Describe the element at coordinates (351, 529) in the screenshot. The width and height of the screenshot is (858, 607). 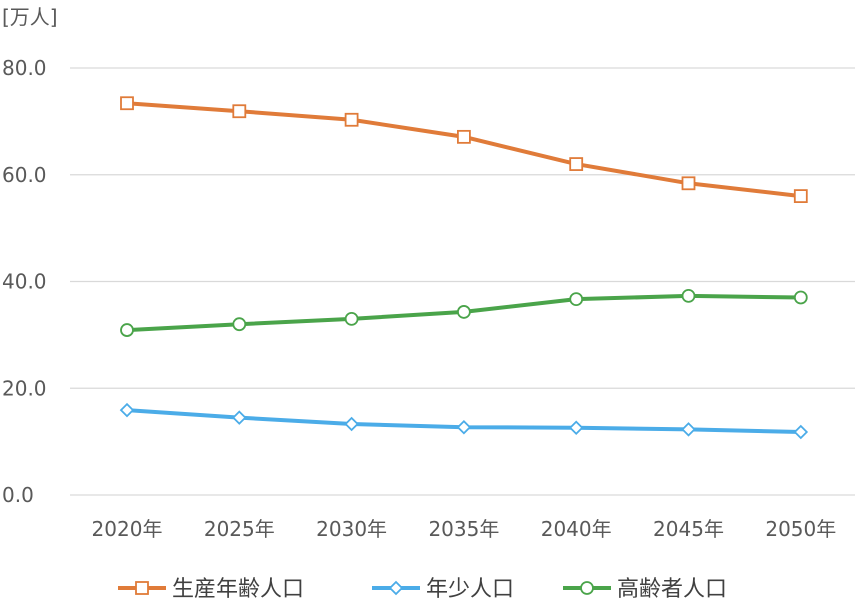
I see `x-tick-label: 2030年` at that location.